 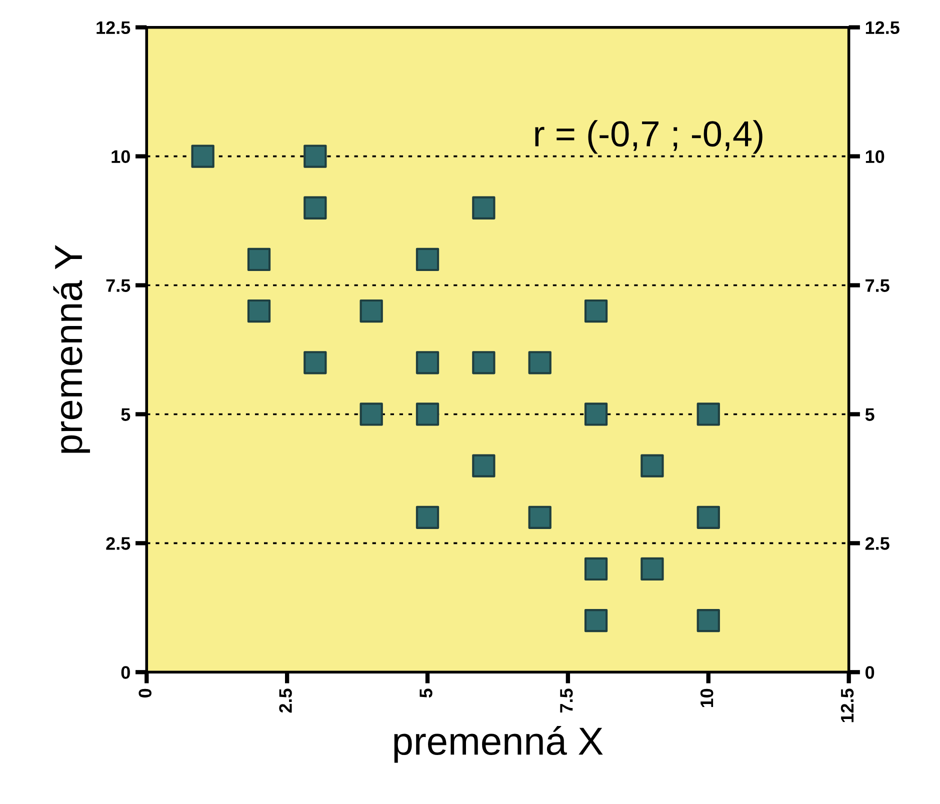 I want to click on x-tick-label: 12.5, so click(x=847, y=705).